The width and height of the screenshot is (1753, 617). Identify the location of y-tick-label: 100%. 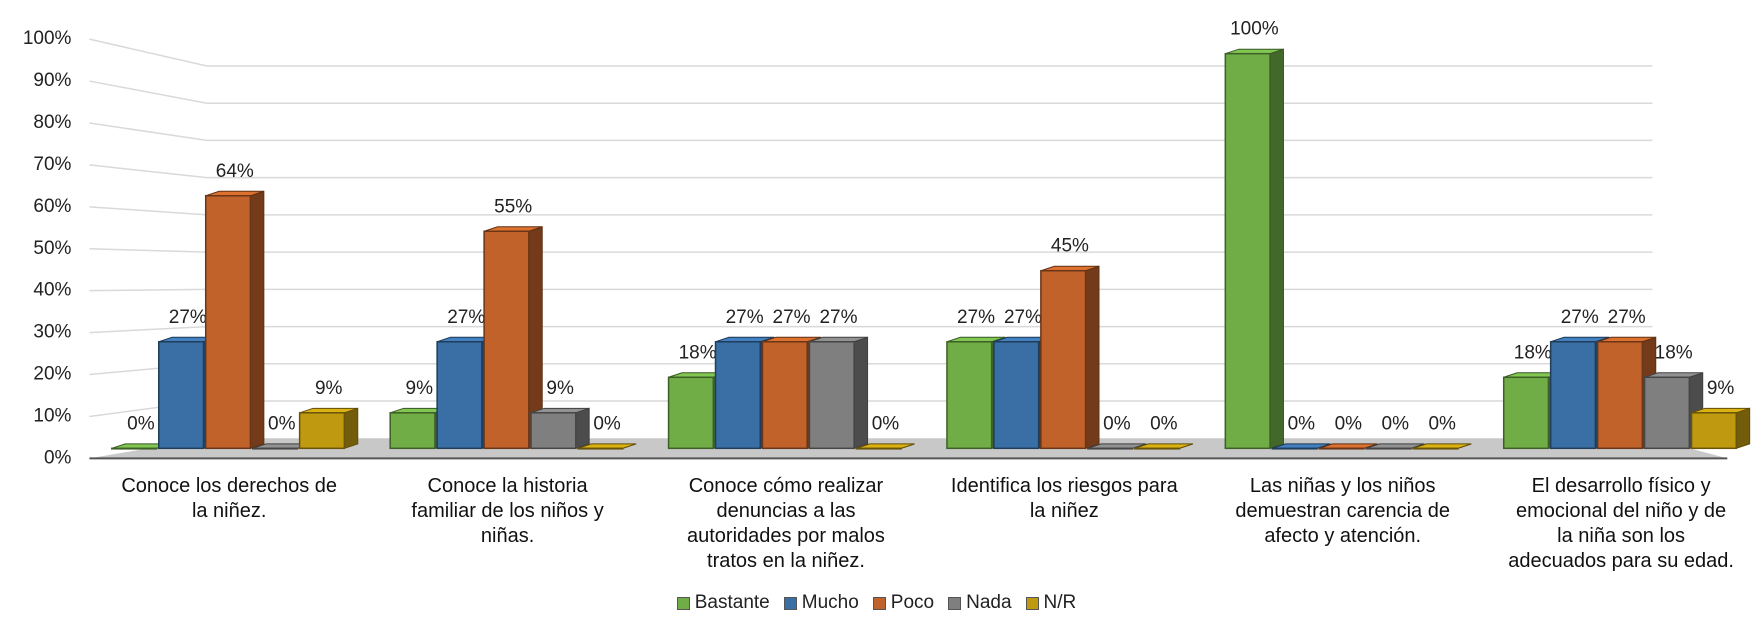
(47, 38).